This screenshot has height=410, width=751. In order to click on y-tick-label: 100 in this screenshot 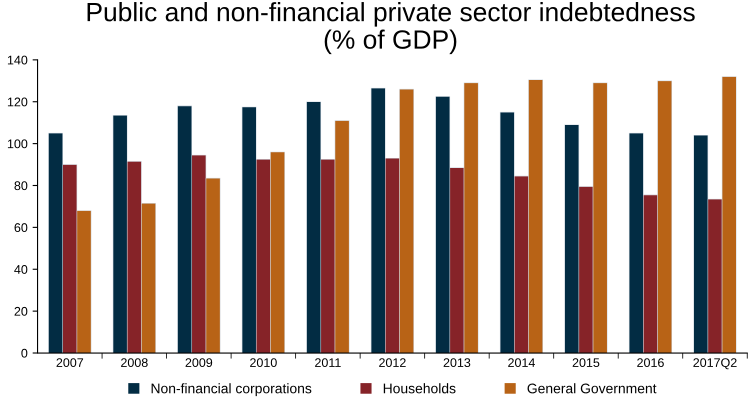, I will do `click(18, 143)`.